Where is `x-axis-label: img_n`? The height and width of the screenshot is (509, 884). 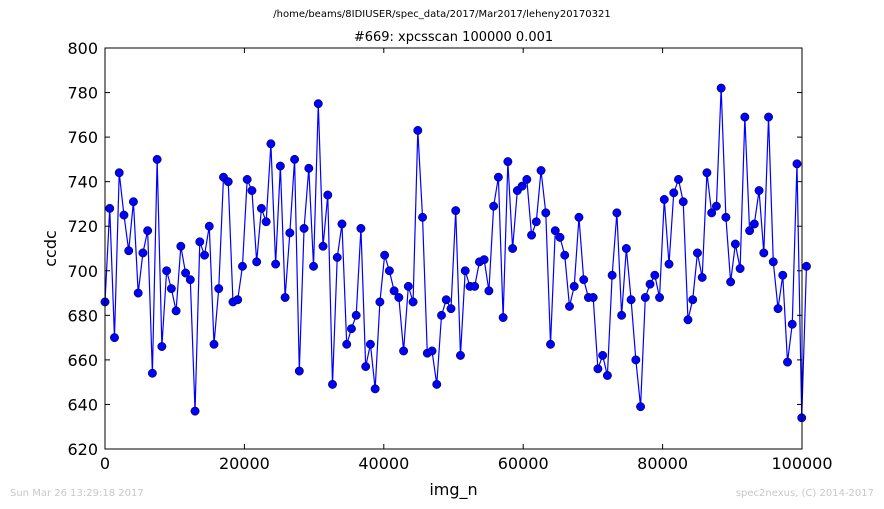
x-axis-label: img_n is located at coordinates (453, 490).